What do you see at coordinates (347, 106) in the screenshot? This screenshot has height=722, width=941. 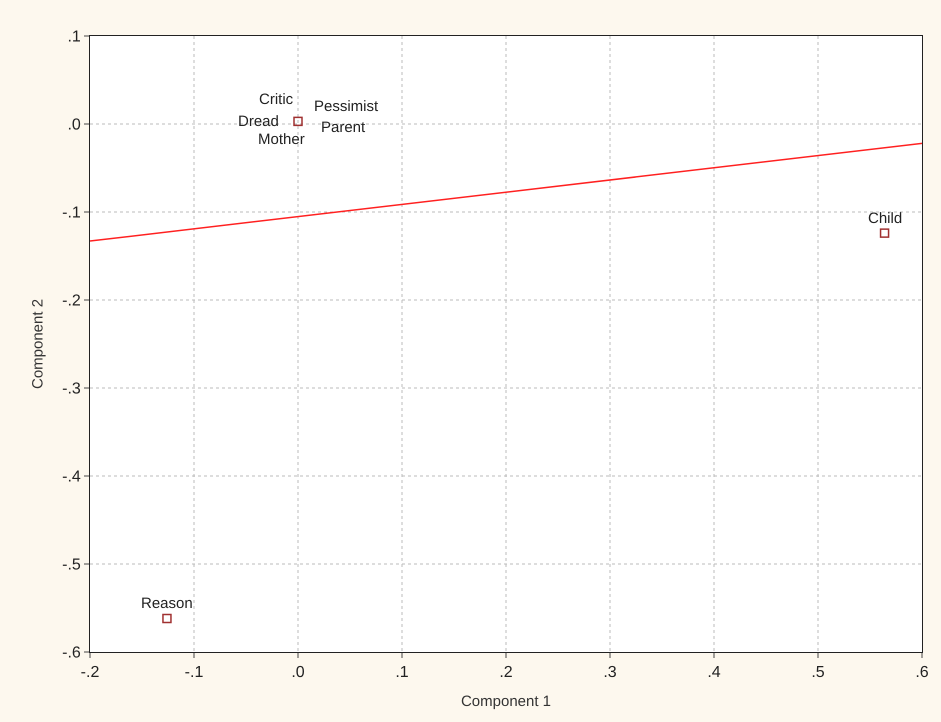 I see `annotation: Pessimist` at bounding box center [347, 106].